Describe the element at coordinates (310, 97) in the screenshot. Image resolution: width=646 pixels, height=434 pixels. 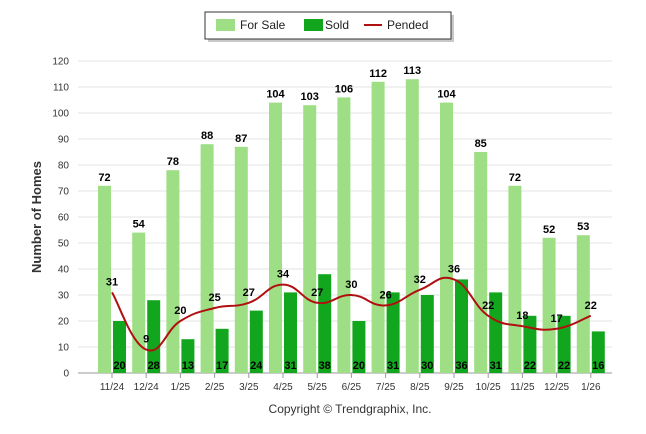
I see `label-for-sale: 103` at that location.